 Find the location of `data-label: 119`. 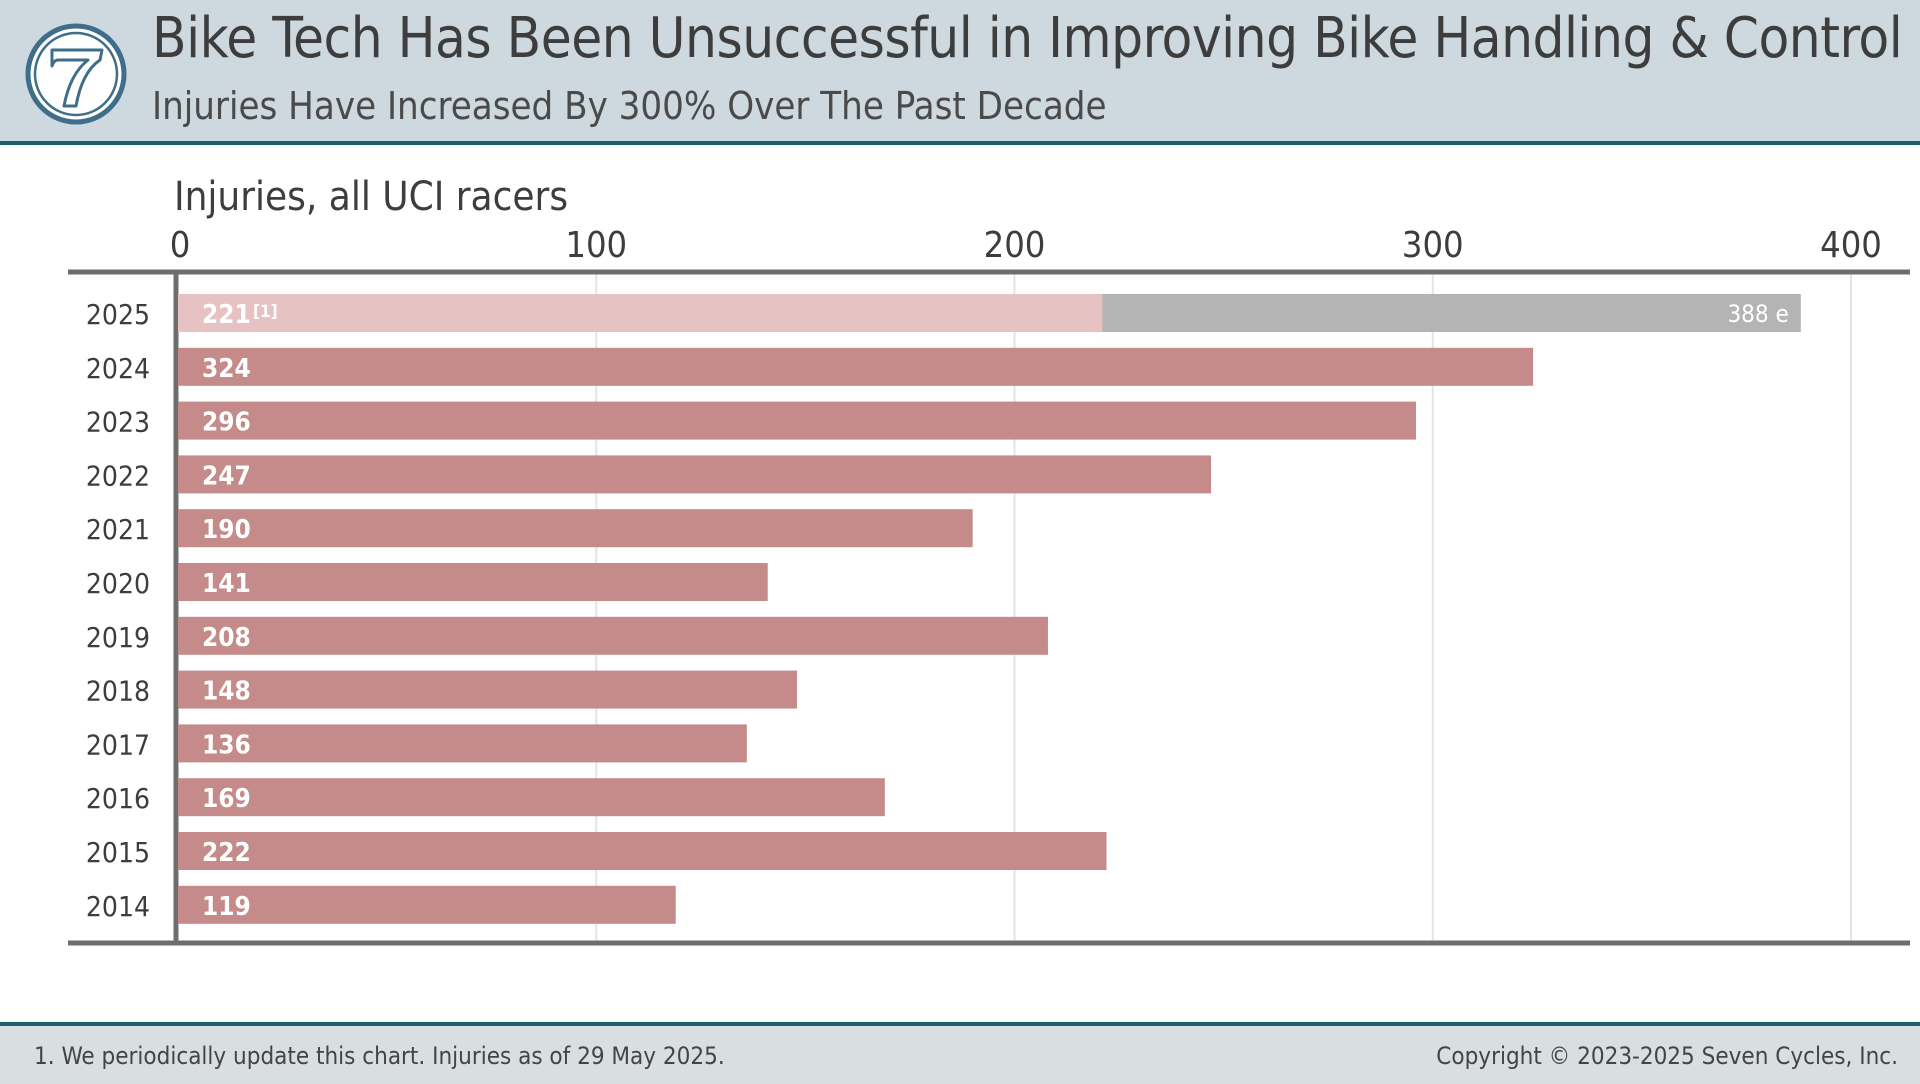

data-label: 119 is located at coordinates (226, 907).